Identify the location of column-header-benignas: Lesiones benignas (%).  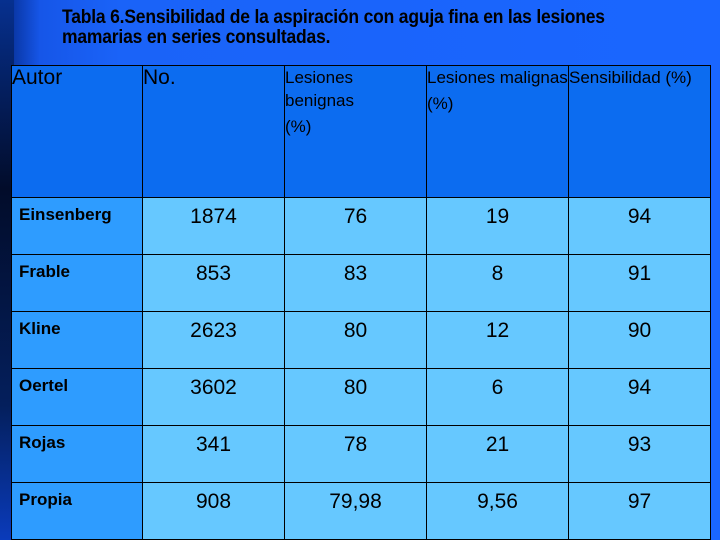
(355, 131).